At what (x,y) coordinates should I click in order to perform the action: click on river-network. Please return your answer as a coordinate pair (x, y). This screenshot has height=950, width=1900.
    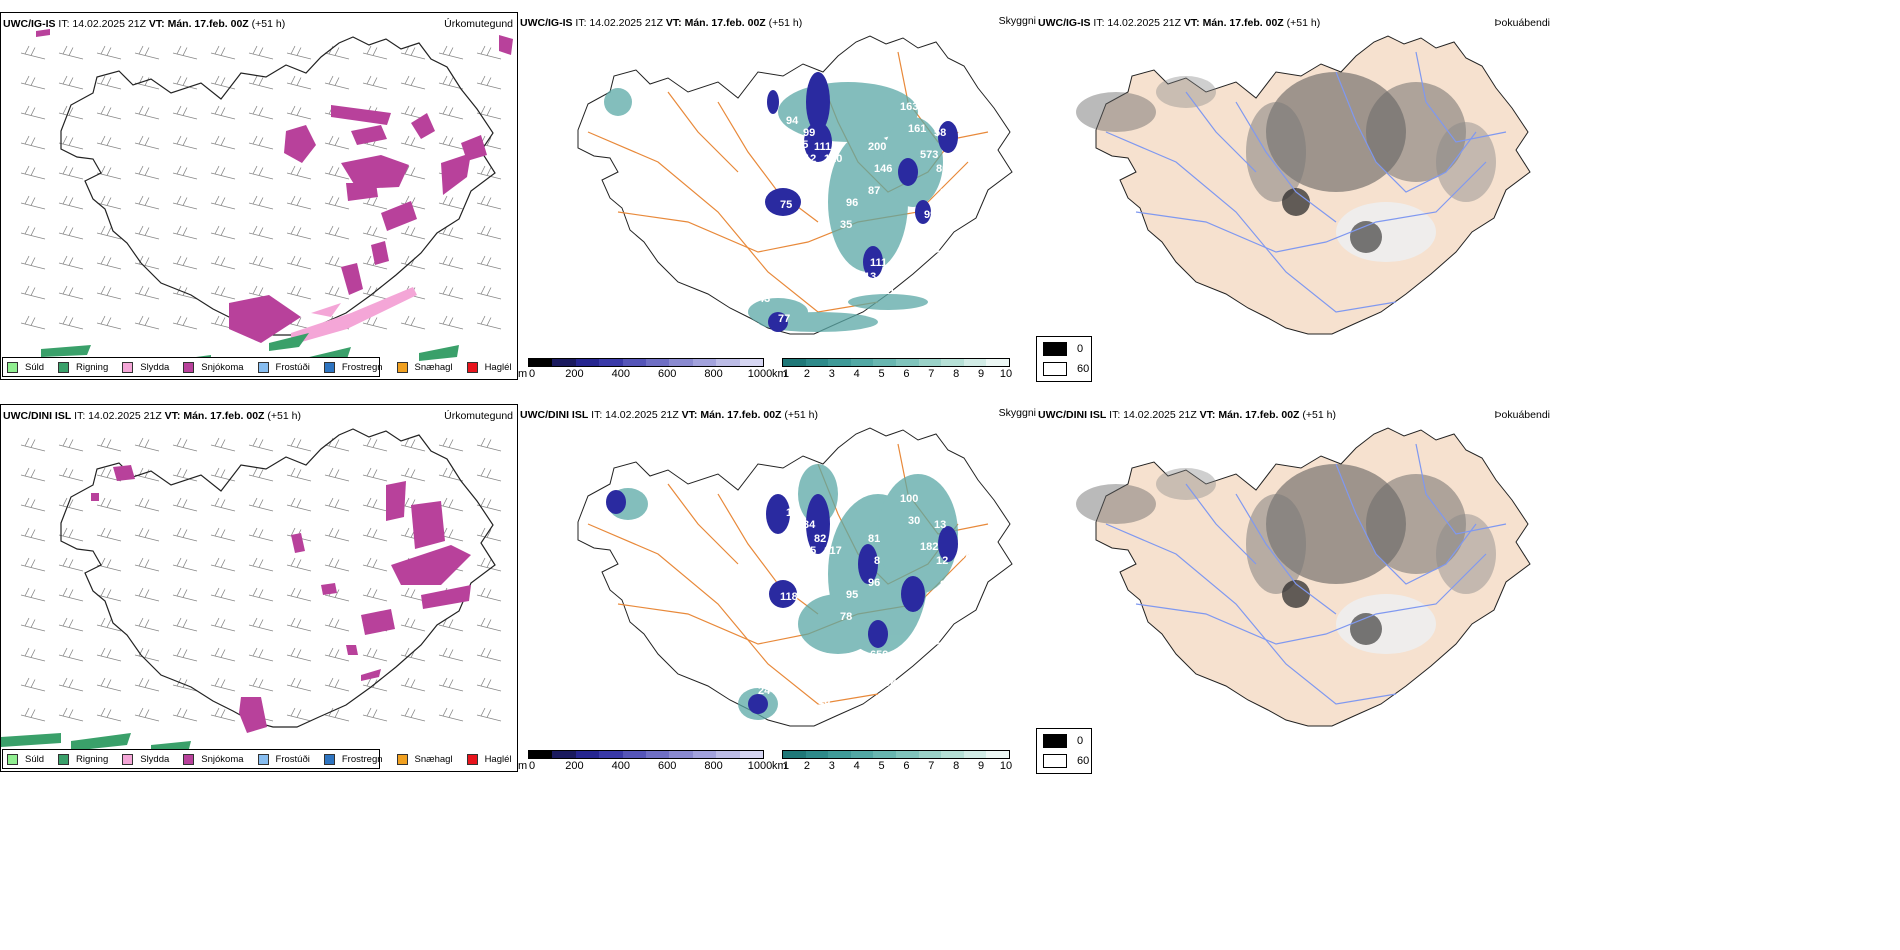
    Looking at the image, I should click on (1306, 182).